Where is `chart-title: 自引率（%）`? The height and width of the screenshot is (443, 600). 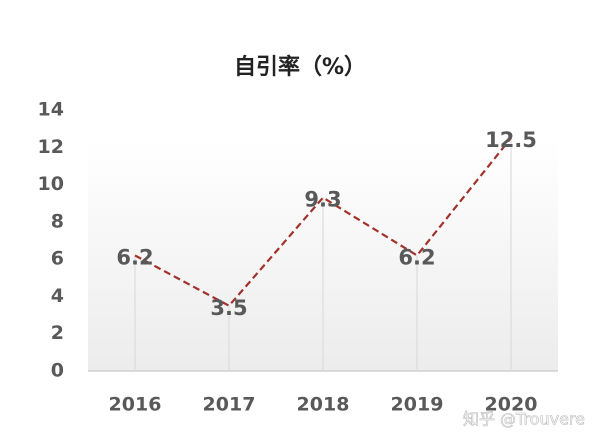 chart-title: 自引率（%） is located at coordinates (300, 67).